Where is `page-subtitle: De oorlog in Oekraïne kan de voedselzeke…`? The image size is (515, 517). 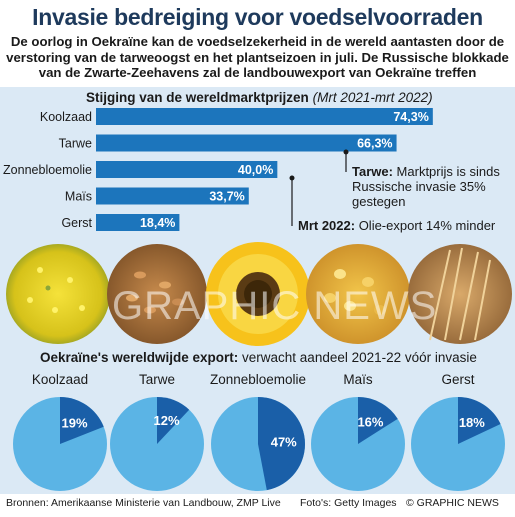 page-subtitle: De oorlog in Oekraïne kan de voedselzeke… is located at coordinates (257, 57).